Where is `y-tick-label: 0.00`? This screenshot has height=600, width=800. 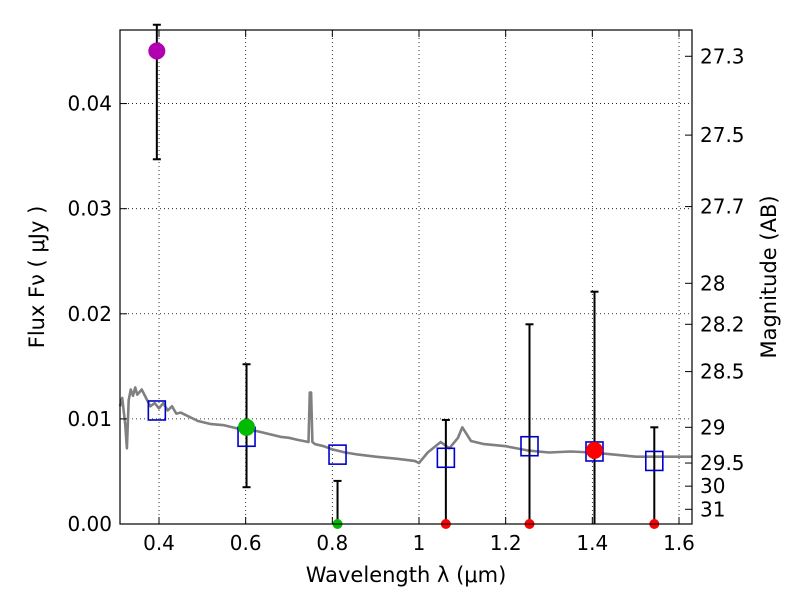 y-tick-label: 0.00 is located at coordinates (89, 524).